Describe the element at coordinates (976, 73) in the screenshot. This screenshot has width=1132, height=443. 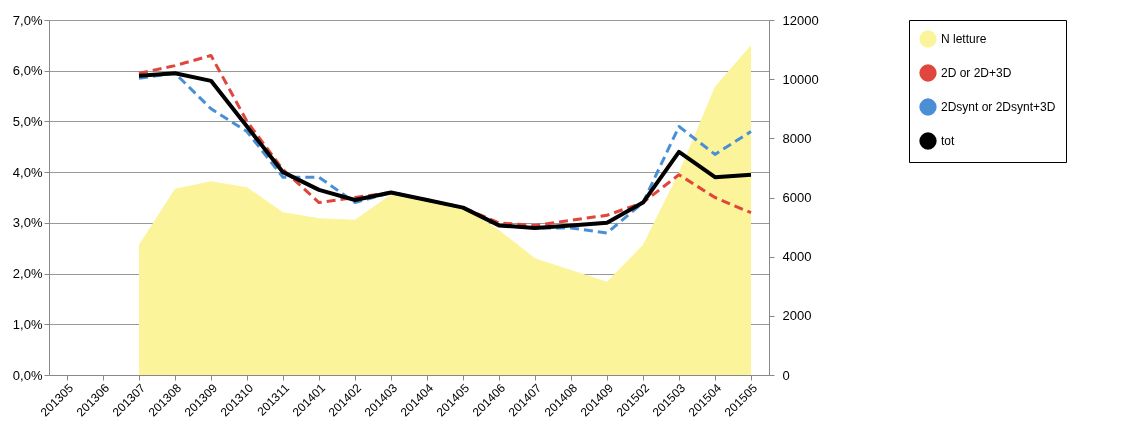
I see `legend-label: 2D or 2D+3D` at that location.